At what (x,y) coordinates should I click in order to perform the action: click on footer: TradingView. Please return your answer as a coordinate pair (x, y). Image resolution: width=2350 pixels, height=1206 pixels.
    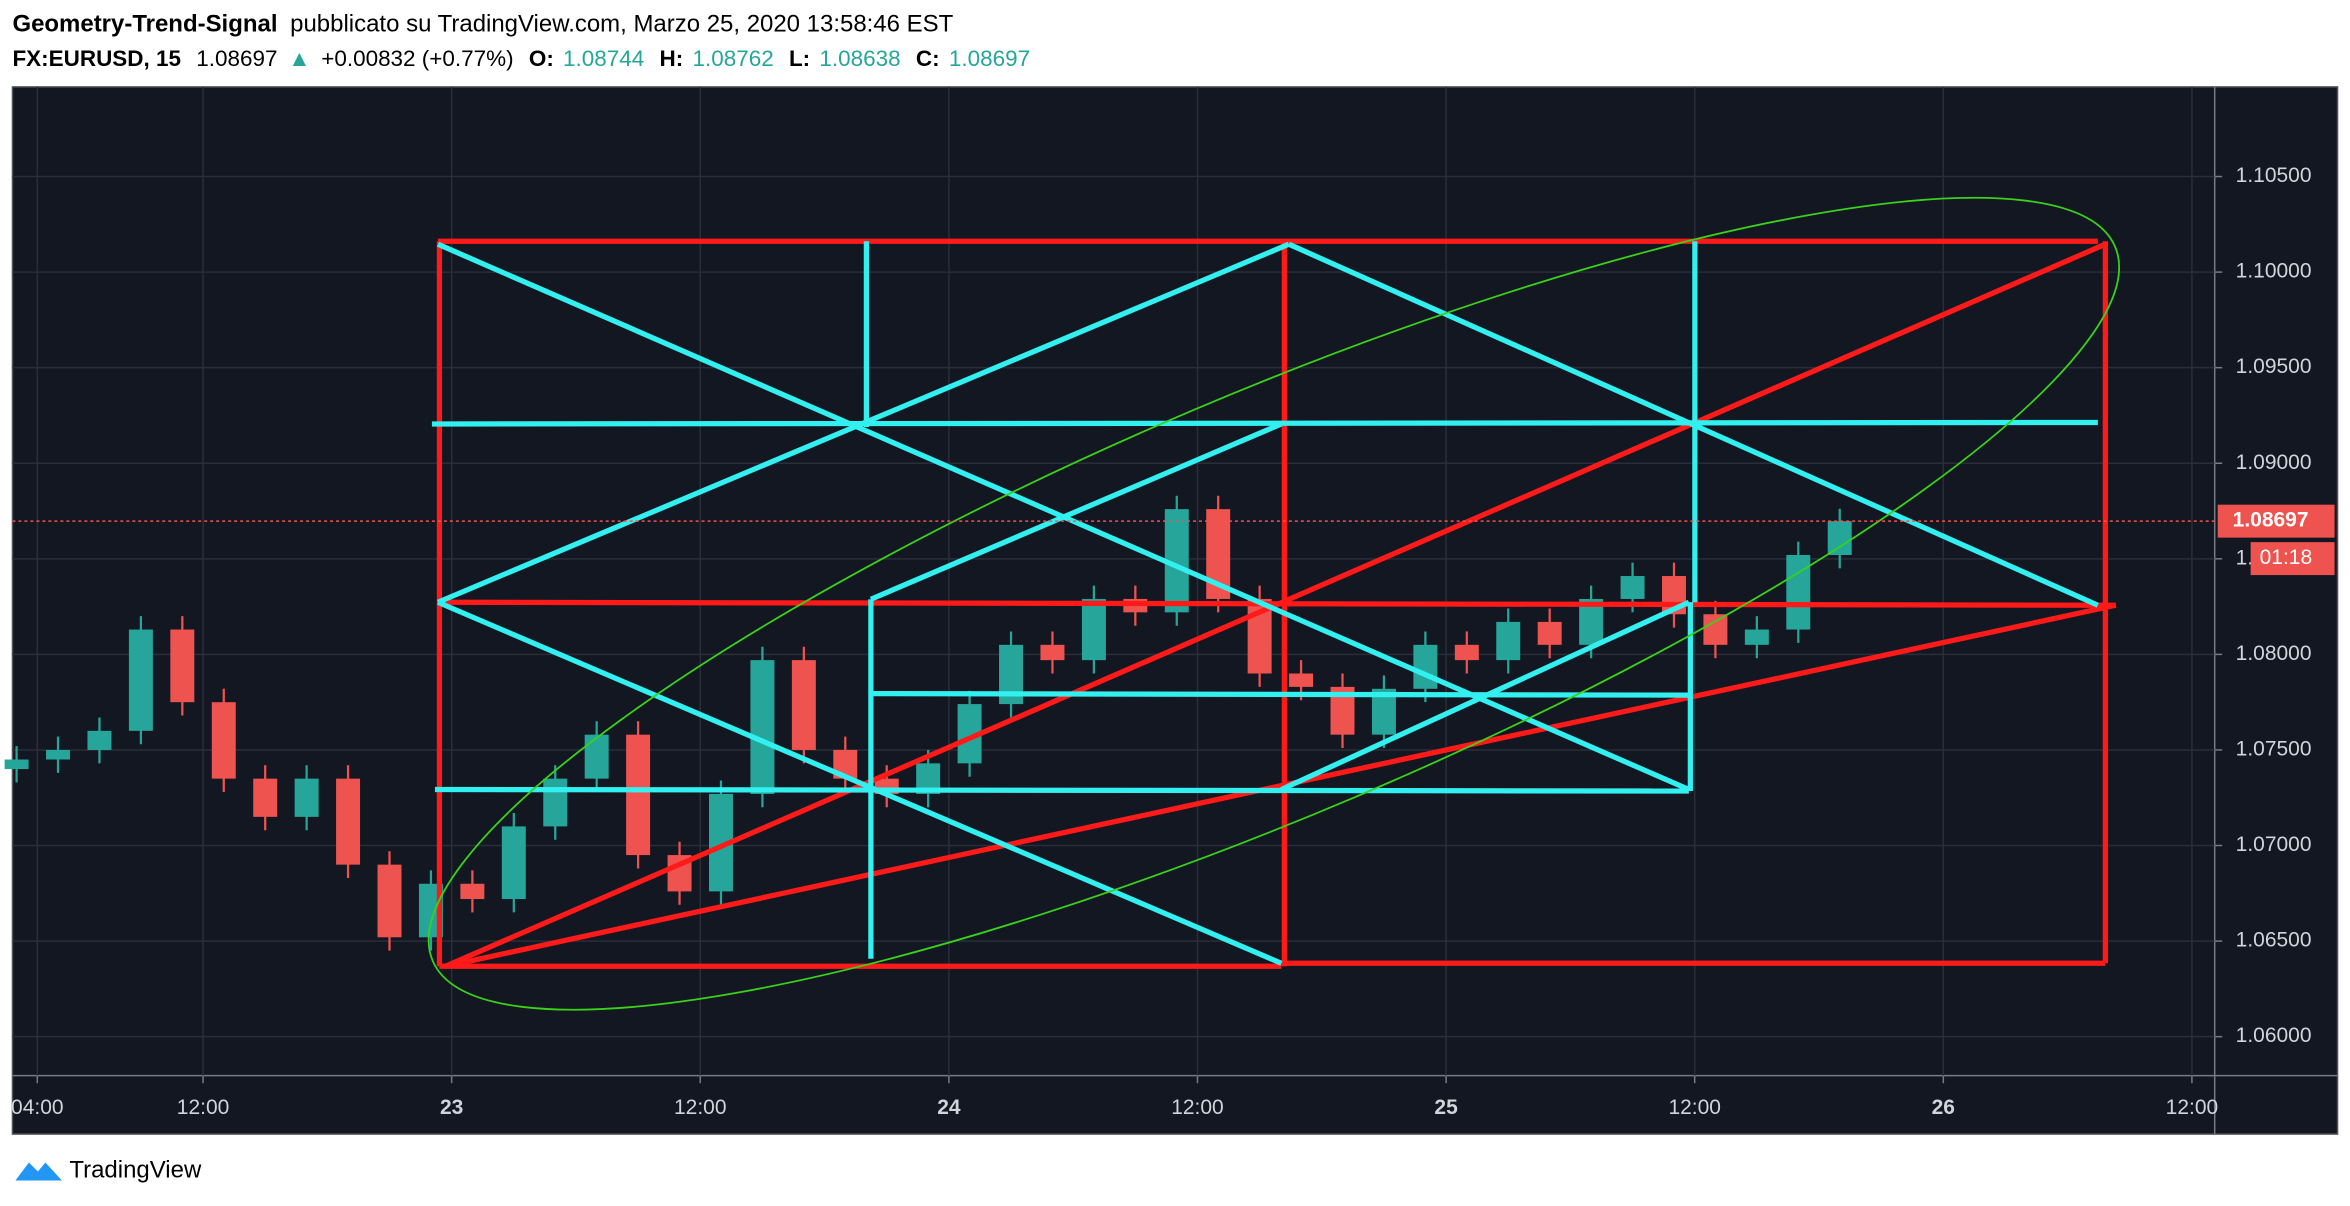
    Looking at the image, I should click on (108, 1170).